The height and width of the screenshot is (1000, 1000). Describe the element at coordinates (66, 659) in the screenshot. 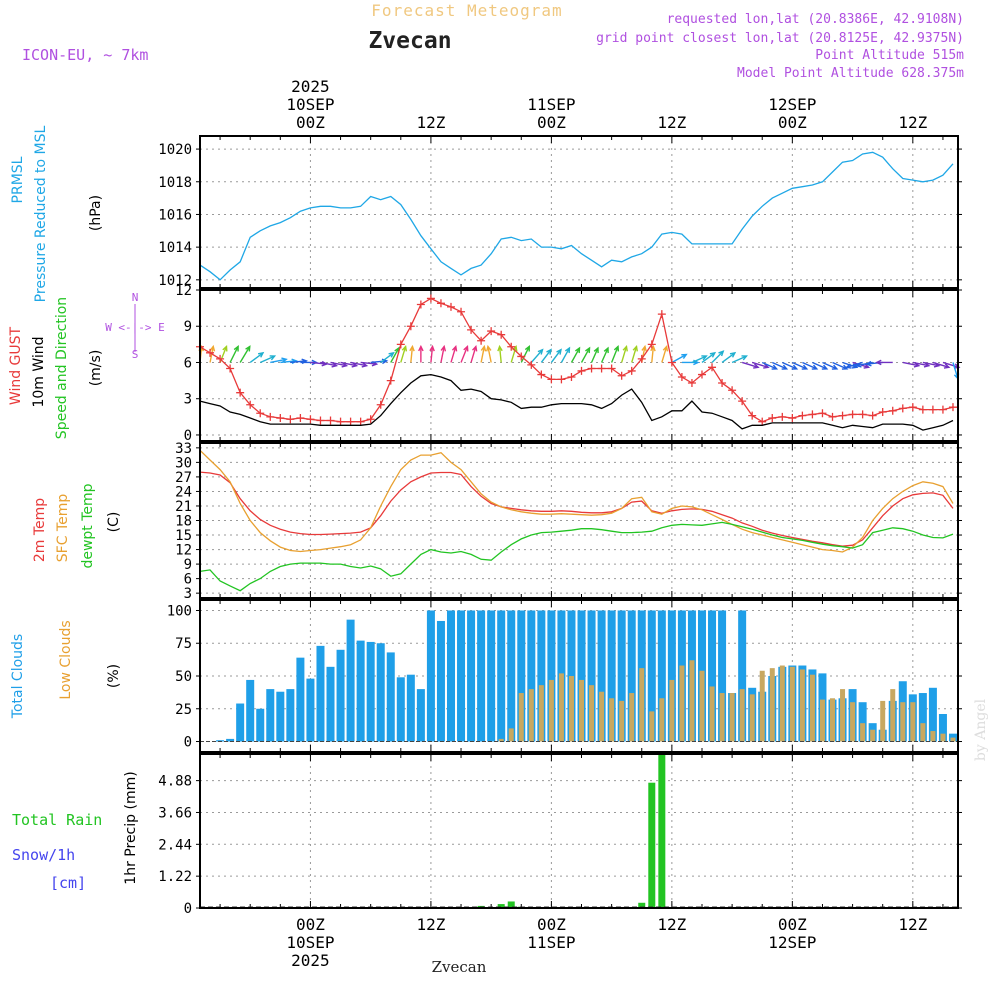

I see `low-clouds-title: Low Clouds` at that location.